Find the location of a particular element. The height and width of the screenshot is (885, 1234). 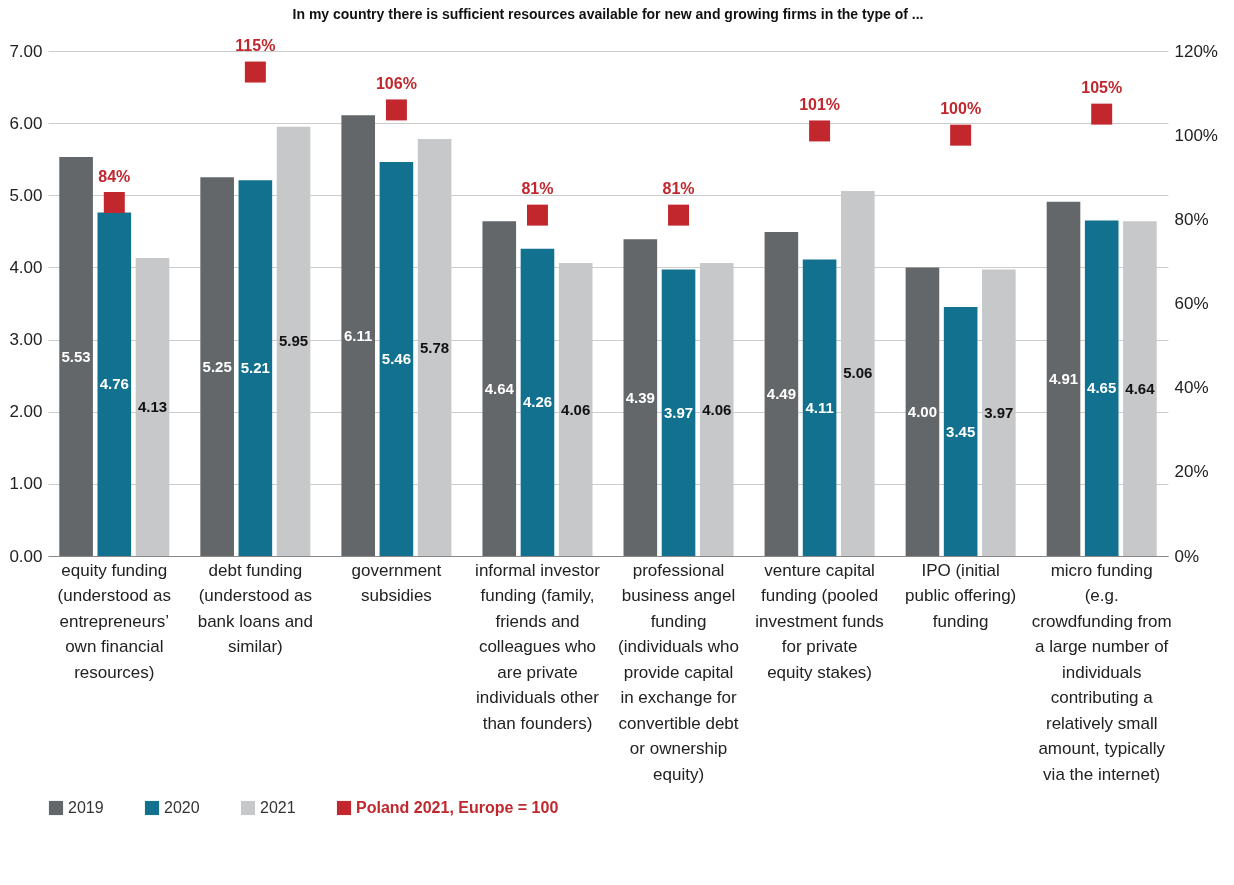

data-label: 4.13 is located at coordinates (152, 407).